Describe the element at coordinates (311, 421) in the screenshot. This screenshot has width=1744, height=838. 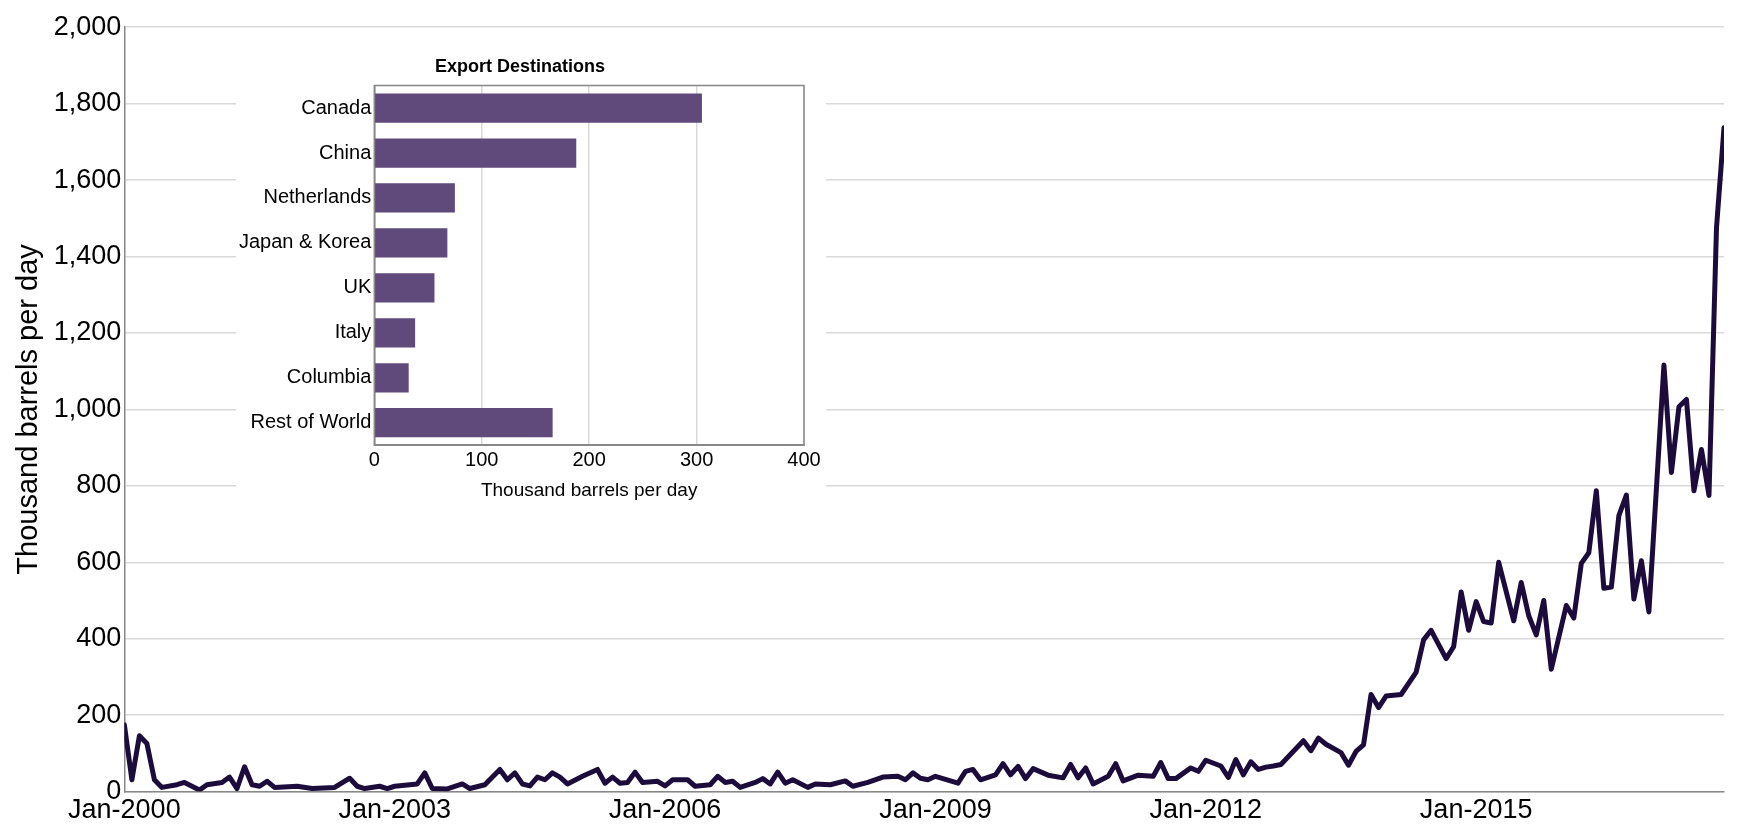
I see `y-tick-label: Rest of World` at that location.